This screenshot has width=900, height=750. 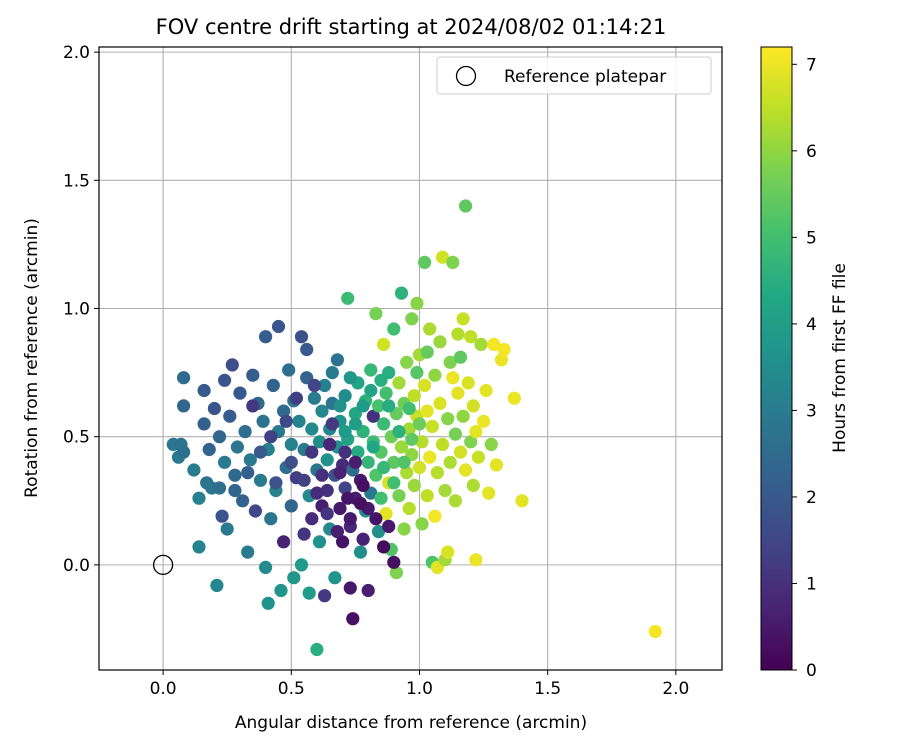 What do you see at coordinates (163, 565) in the screenshot?
I see `reference-marker-layer` at bounding box center [163, 565].